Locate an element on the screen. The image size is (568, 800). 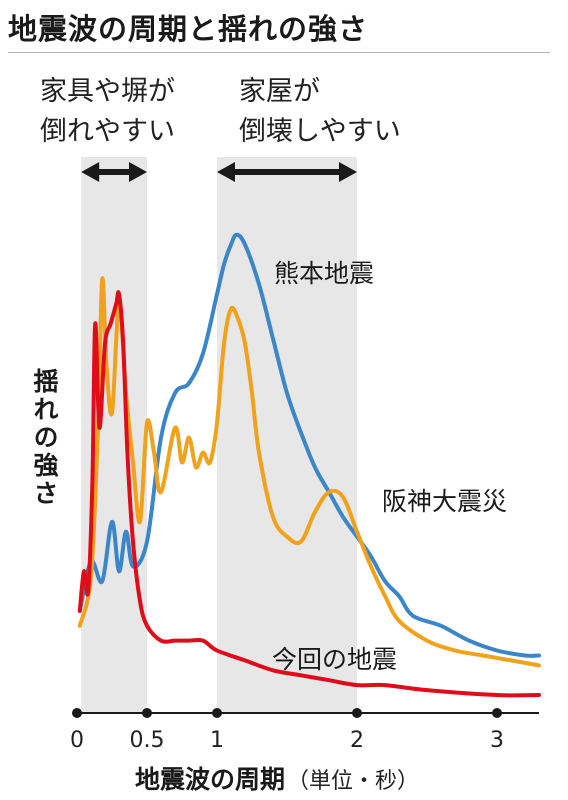
chart-title: 地震波の周期と揺れの強さ is located at coordinates (188, 29).